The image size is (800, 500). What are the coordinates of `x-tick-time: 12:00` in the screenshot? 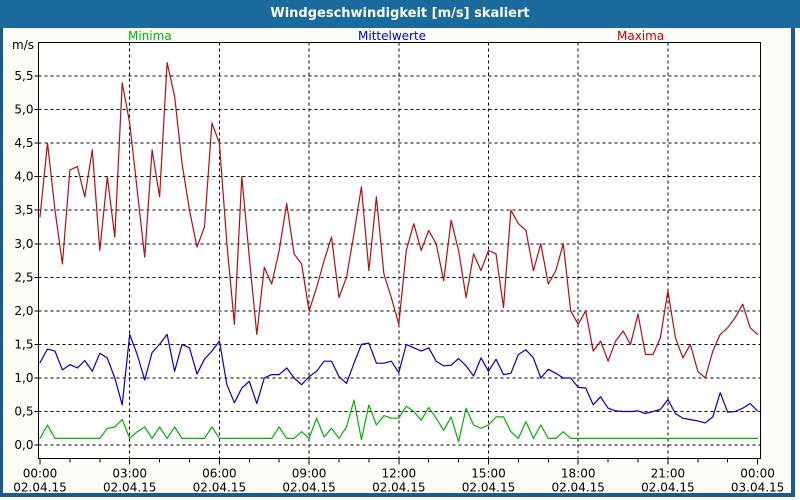 It's located at (399, 474).